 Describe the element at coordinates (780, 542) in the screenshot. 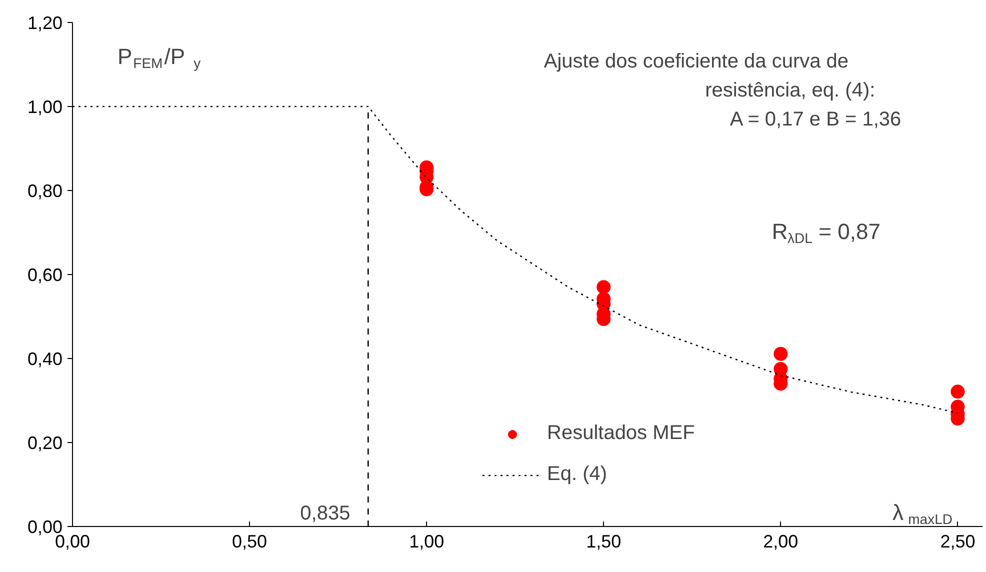

I see `x-tick-label: 2,00` at that location.